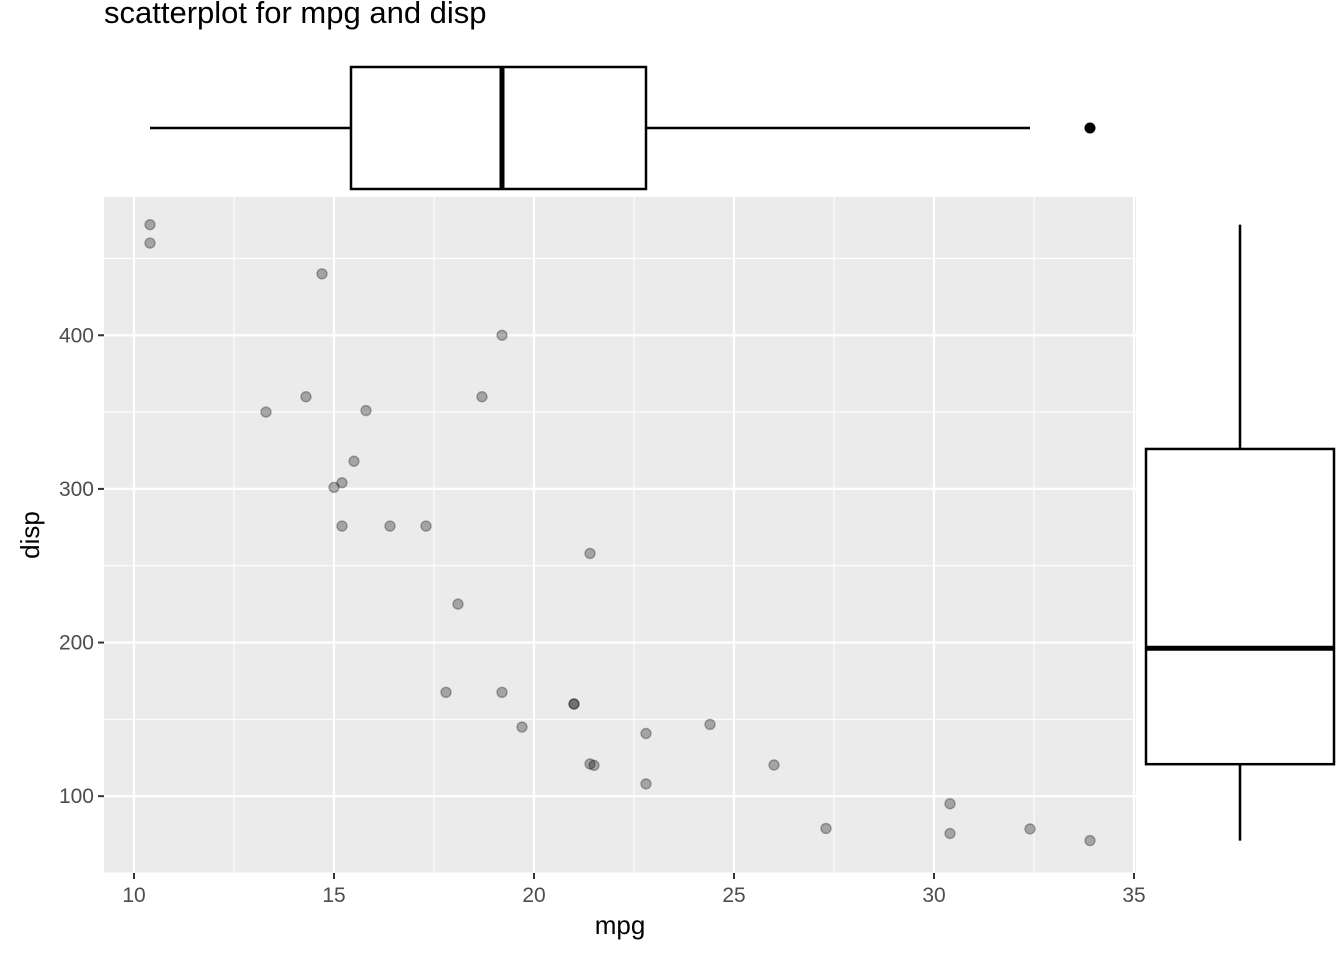  Describe the element at coordinates (634, 890) in the screenshot. I see `x-axis: 10 15 20 25 30 35` at that location.